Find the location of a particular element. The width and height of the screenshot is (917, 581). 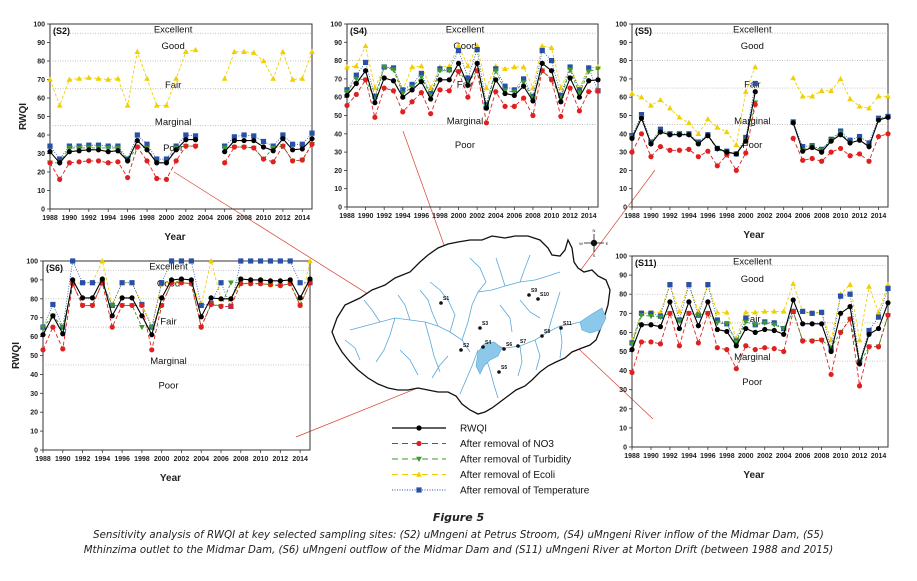

y-tick-label: 0 is located at coordinates (625, 448).